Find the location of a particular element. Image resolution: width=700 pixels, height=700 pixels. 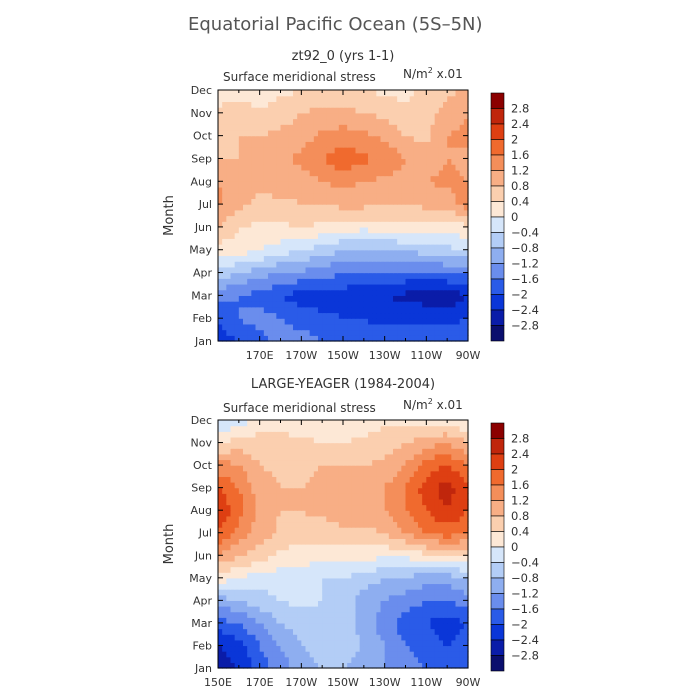

colorbar-label: 2 is located at coordinates (514, 140).